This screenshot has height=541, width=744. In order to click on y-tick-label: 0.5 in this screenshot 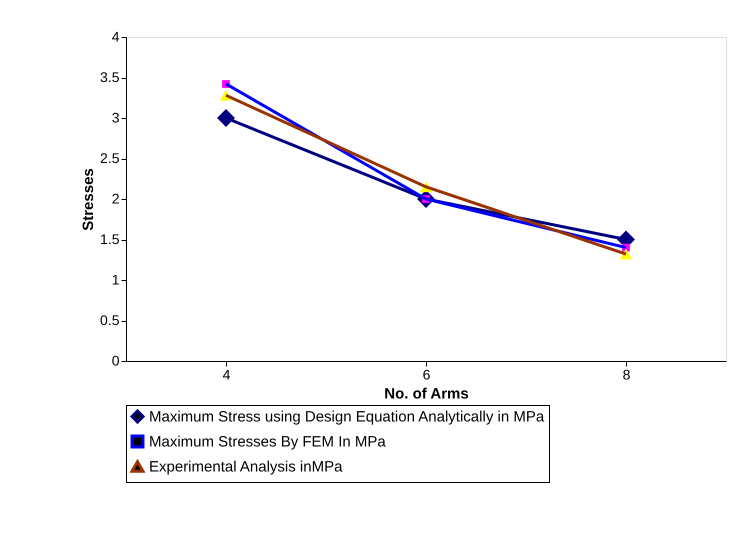, I will do `click(110, 320)`.